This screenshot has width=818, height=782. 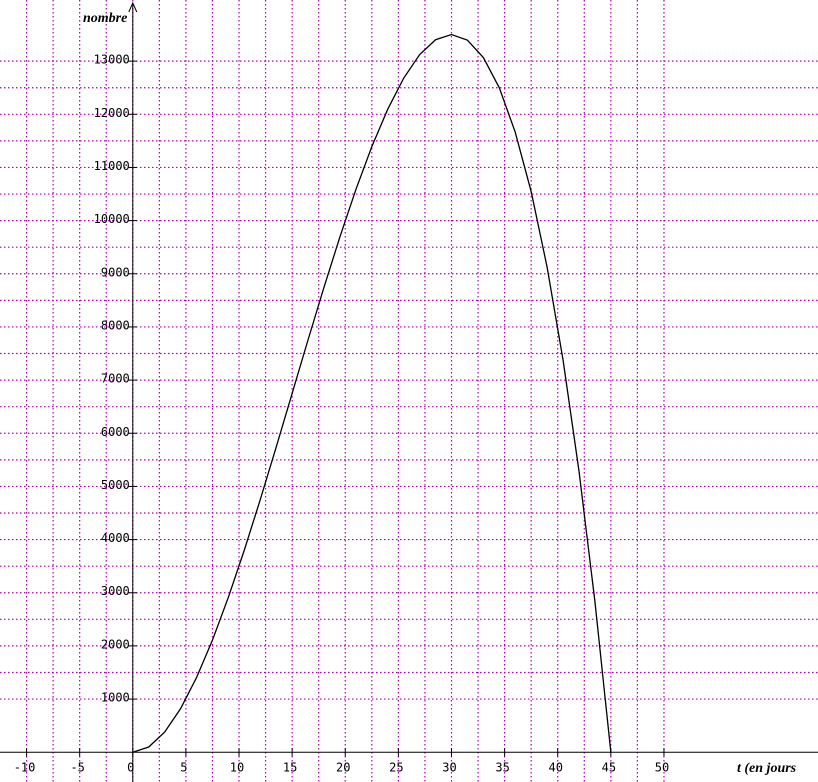 What do you see at coordinates (115, 272) in the screenshot?
I see `y-tick-label: 9000` at bounding box center [115, 272].